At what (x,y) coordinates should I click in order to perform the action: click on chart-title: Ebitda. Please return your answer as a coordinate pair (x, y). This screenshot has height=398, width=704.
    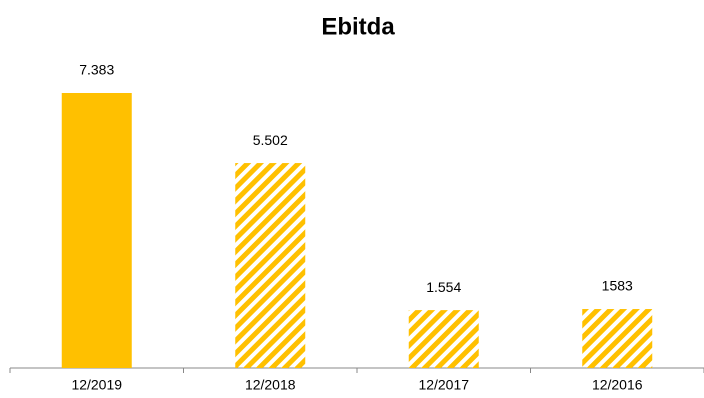
    Looking at the image, I should click on (358, 26).